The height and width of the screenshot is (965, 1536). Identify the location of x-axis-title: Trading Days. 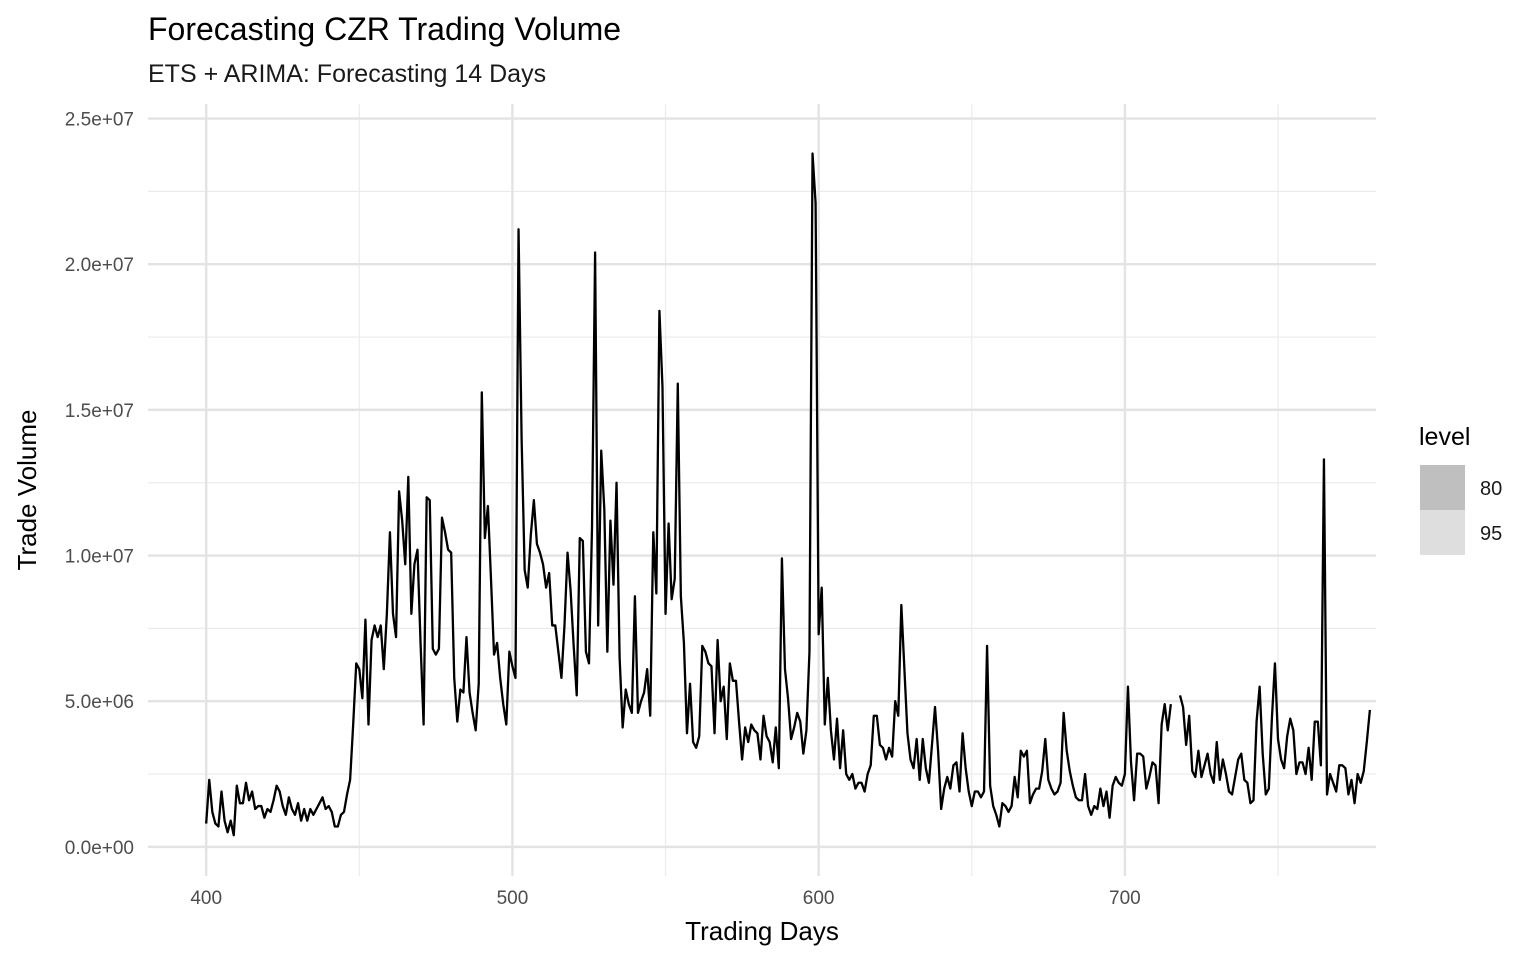
(762, 931).